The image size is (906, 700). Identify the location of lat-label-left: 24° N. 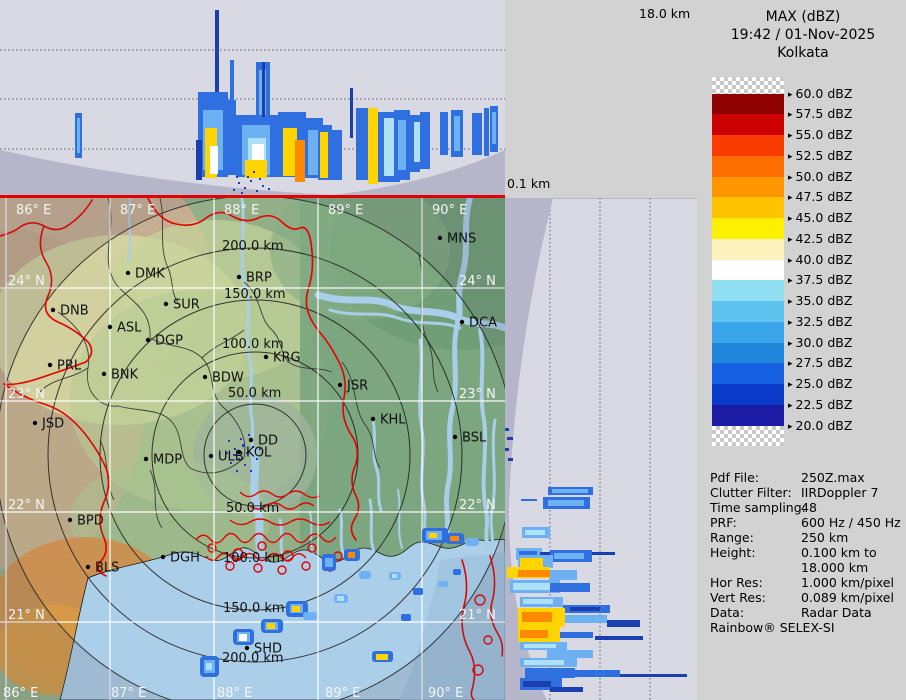
(26, 281).